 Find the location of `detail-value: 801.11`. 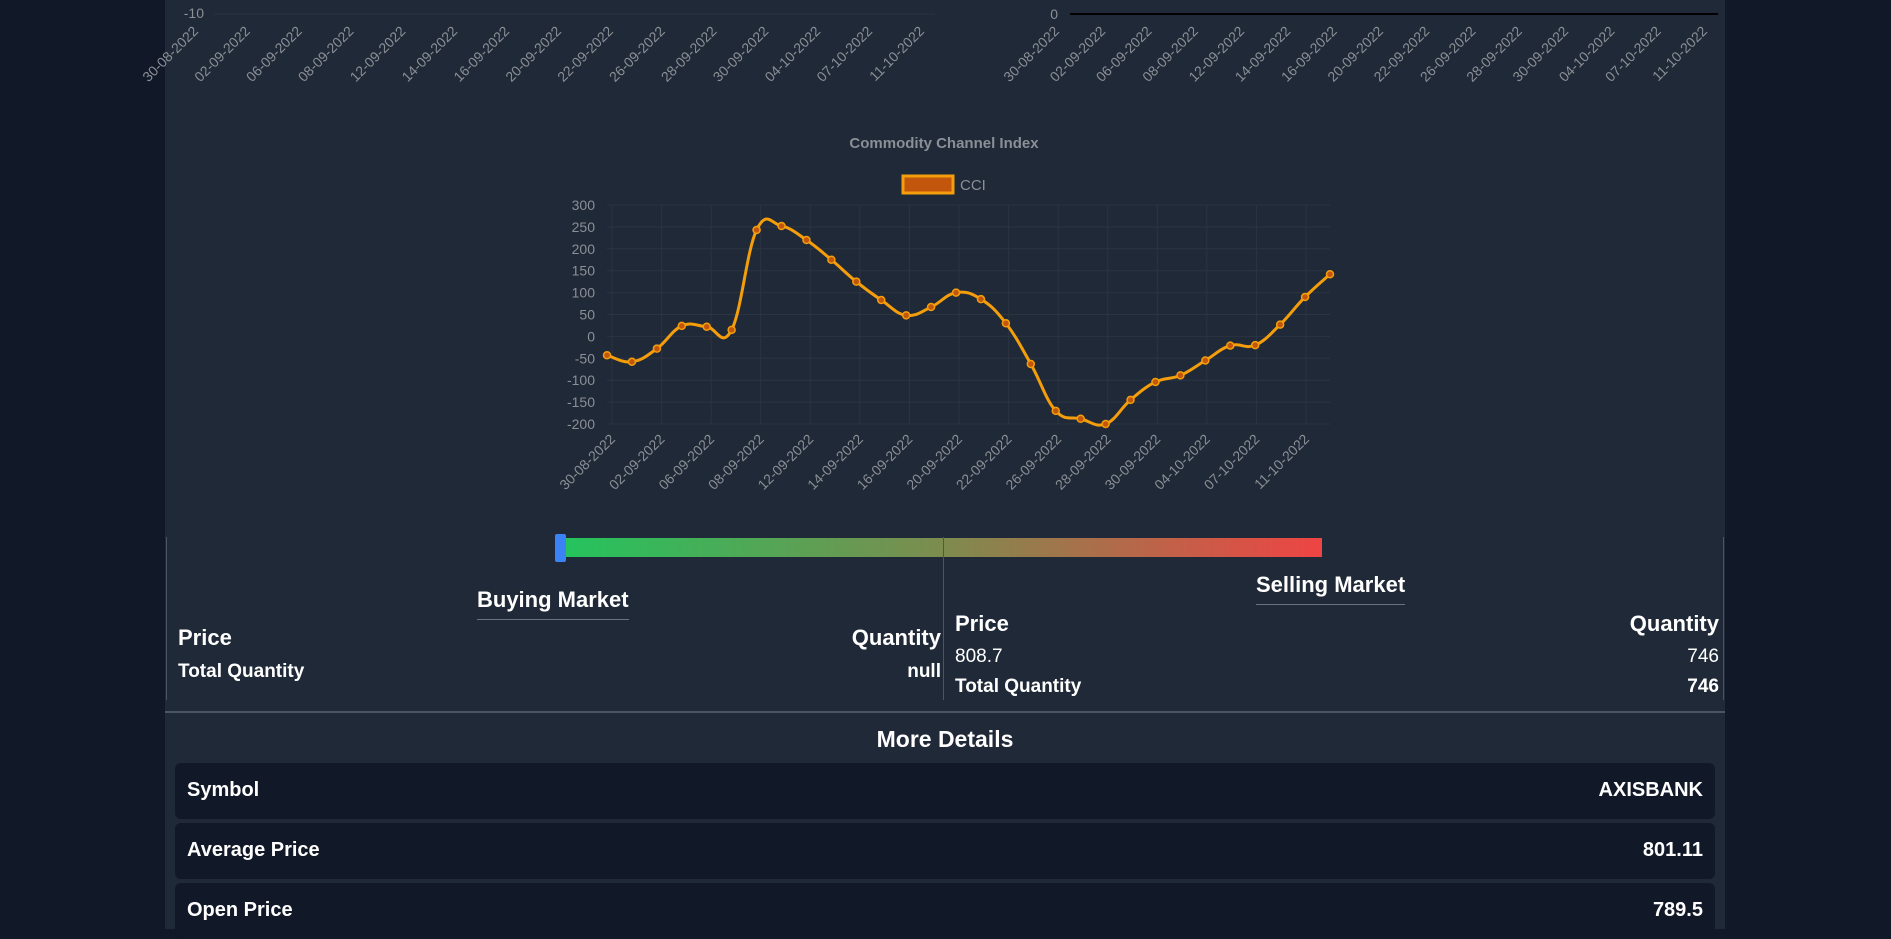

detail-value: 801.11 is located at coordinates (1672, 850).